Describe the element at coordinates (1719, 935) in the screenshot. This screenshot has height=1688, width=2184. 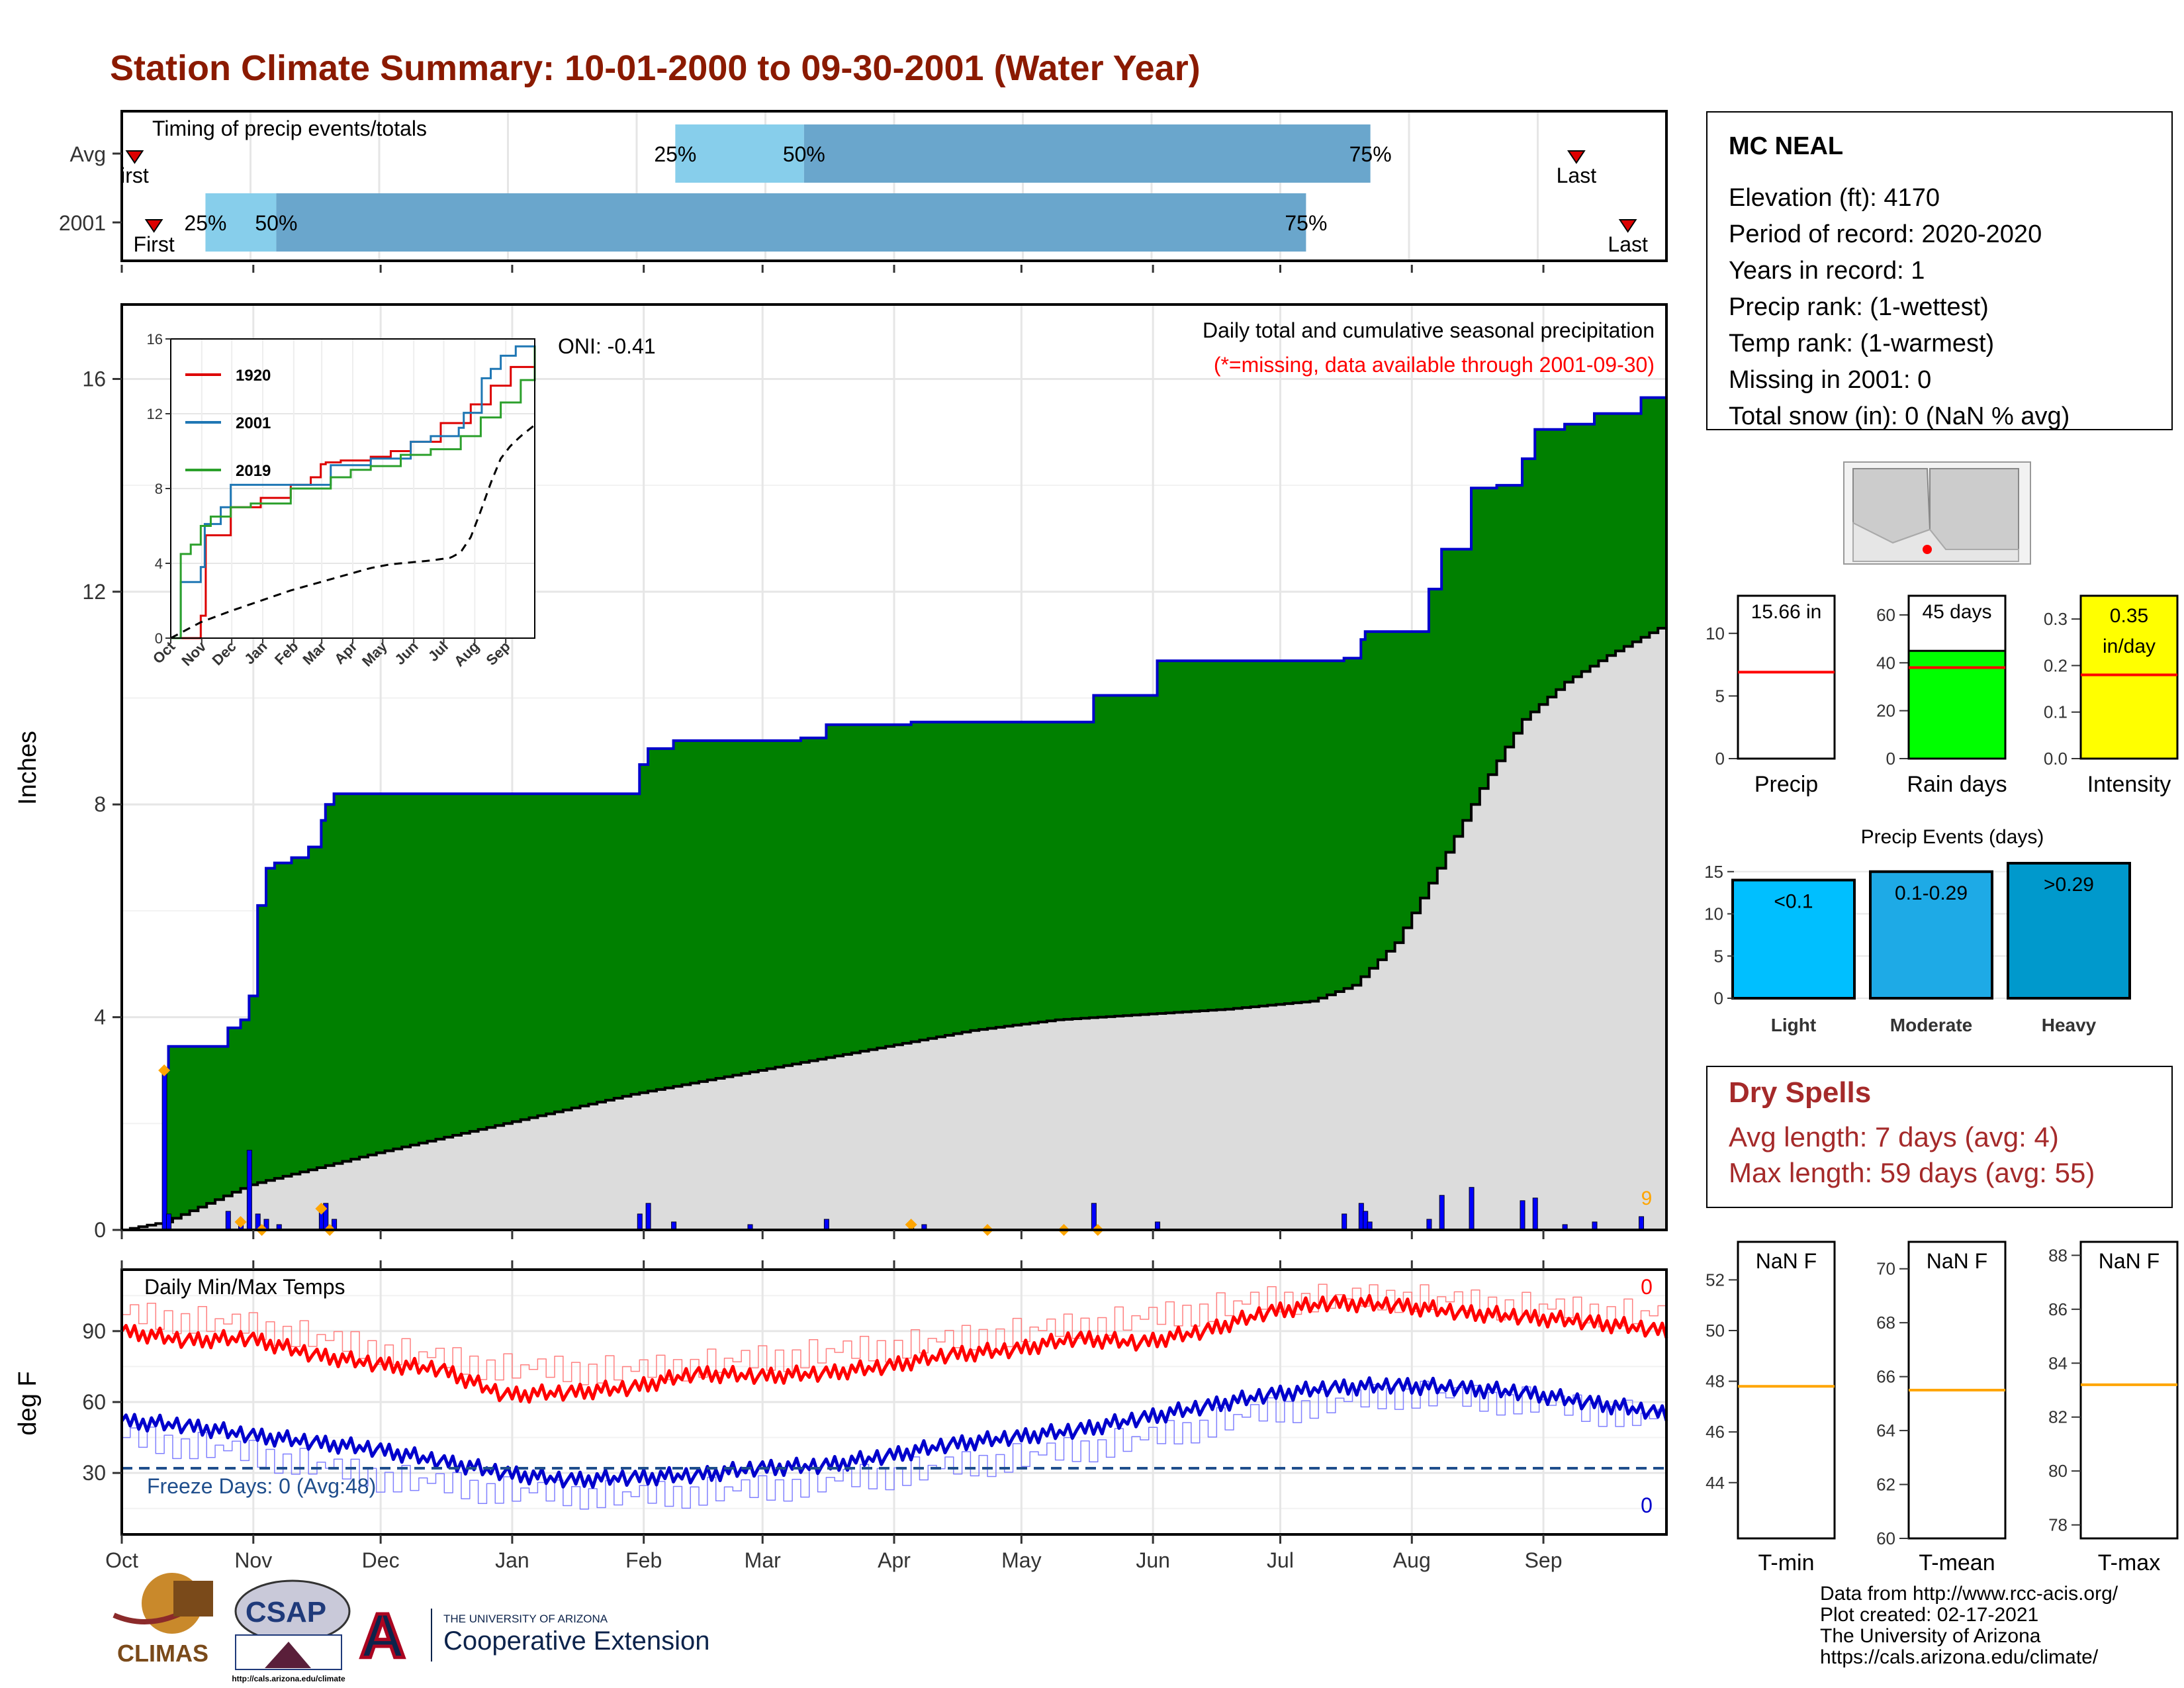
I see `precip-events-axes: 0 5 10 15` at that location.